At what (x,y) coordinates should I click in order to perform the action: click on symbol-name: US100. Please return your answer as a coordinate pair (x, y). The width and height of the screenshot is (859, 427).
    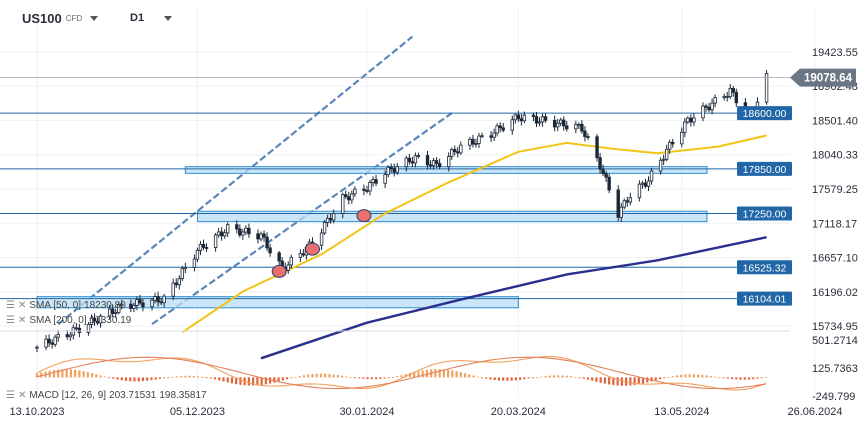
    Looking at the image, I should click on (42, 18).